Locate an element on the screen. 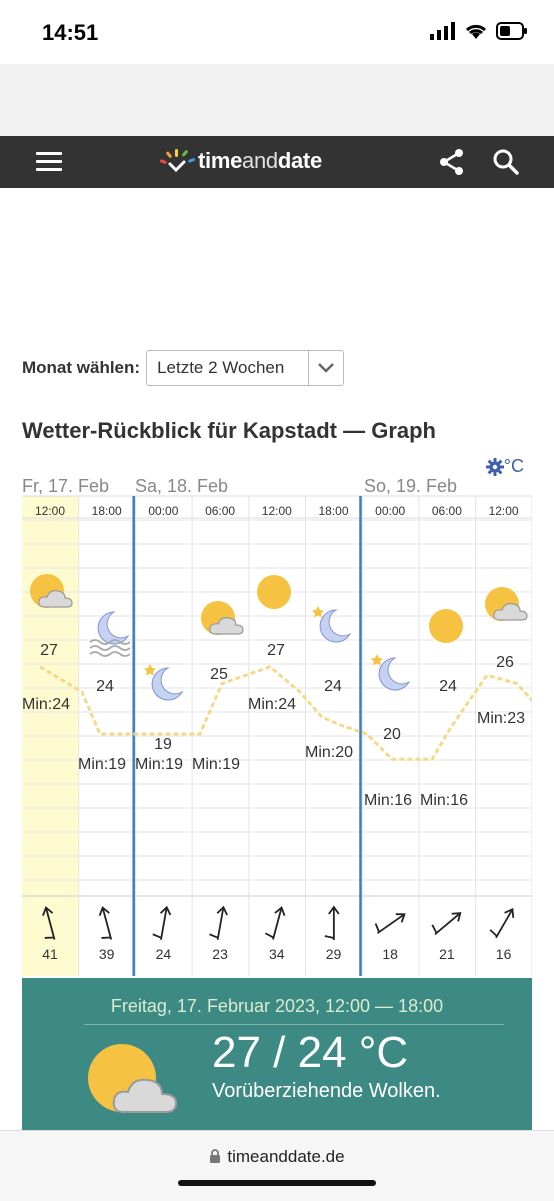 This screenshot has height=1201, width=554. detail-temperature: 27 / 24 °C is located at coordinates (310, 1052).